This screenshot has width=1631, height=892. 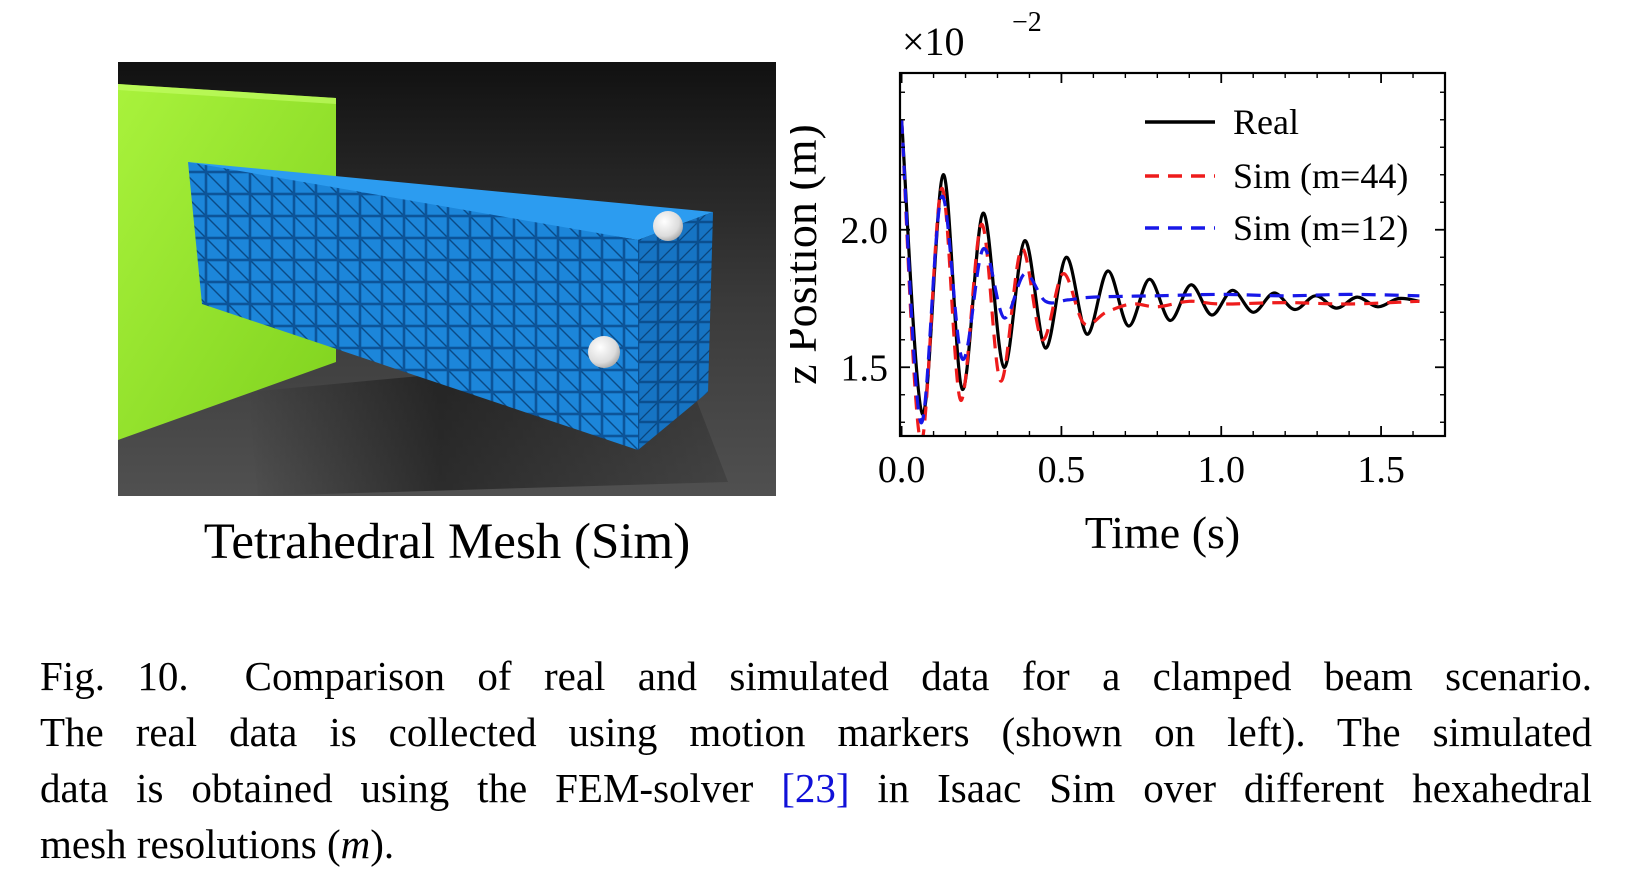 I want to click on beam-top-face, so click(x=450, y=201).